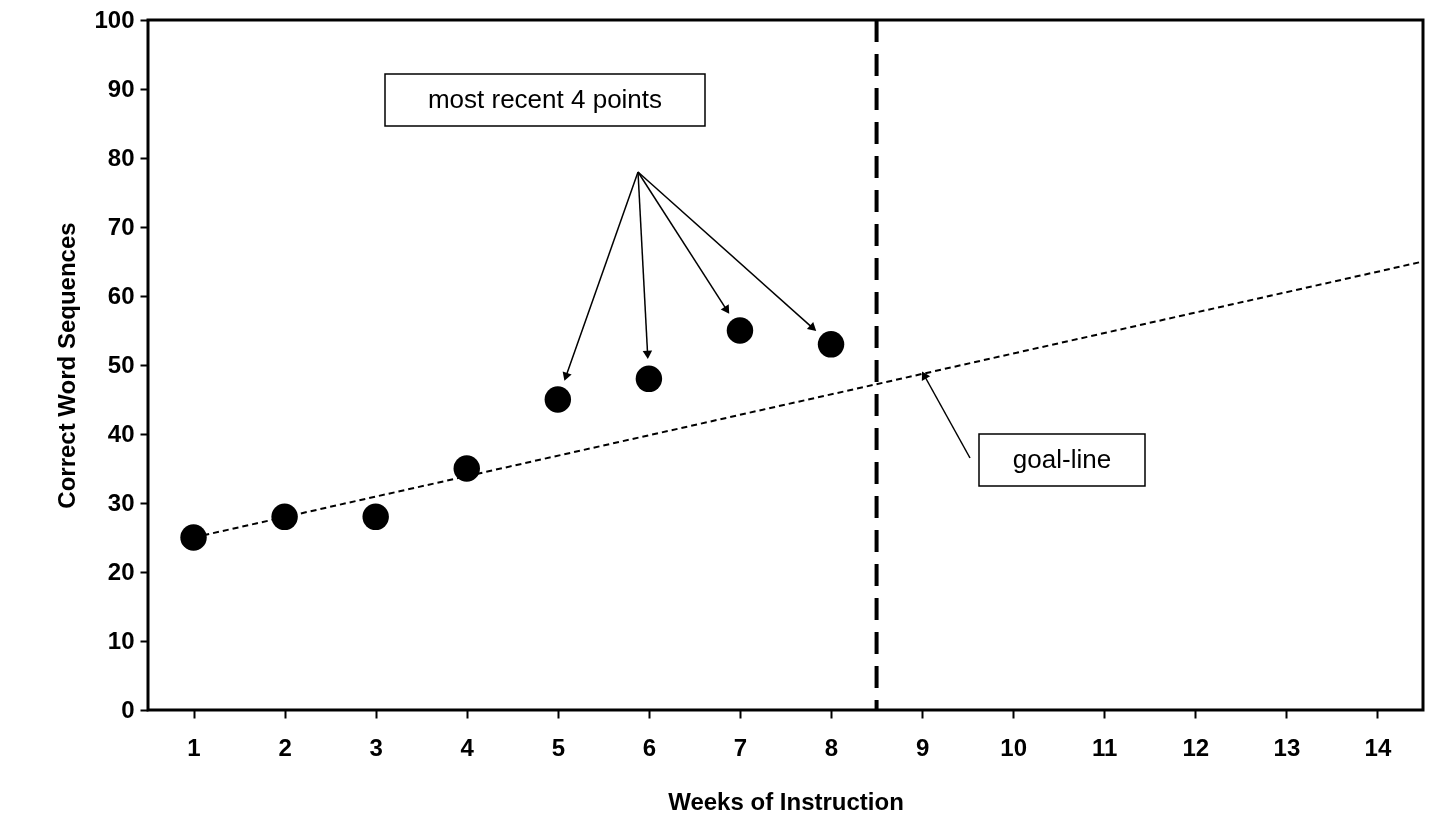 Image resolution: width=1440 pixels, height=837 pixels. Describe the element at coordinates (114, 19) in the screenshot. I see `y-tick-label: 100` at that location.